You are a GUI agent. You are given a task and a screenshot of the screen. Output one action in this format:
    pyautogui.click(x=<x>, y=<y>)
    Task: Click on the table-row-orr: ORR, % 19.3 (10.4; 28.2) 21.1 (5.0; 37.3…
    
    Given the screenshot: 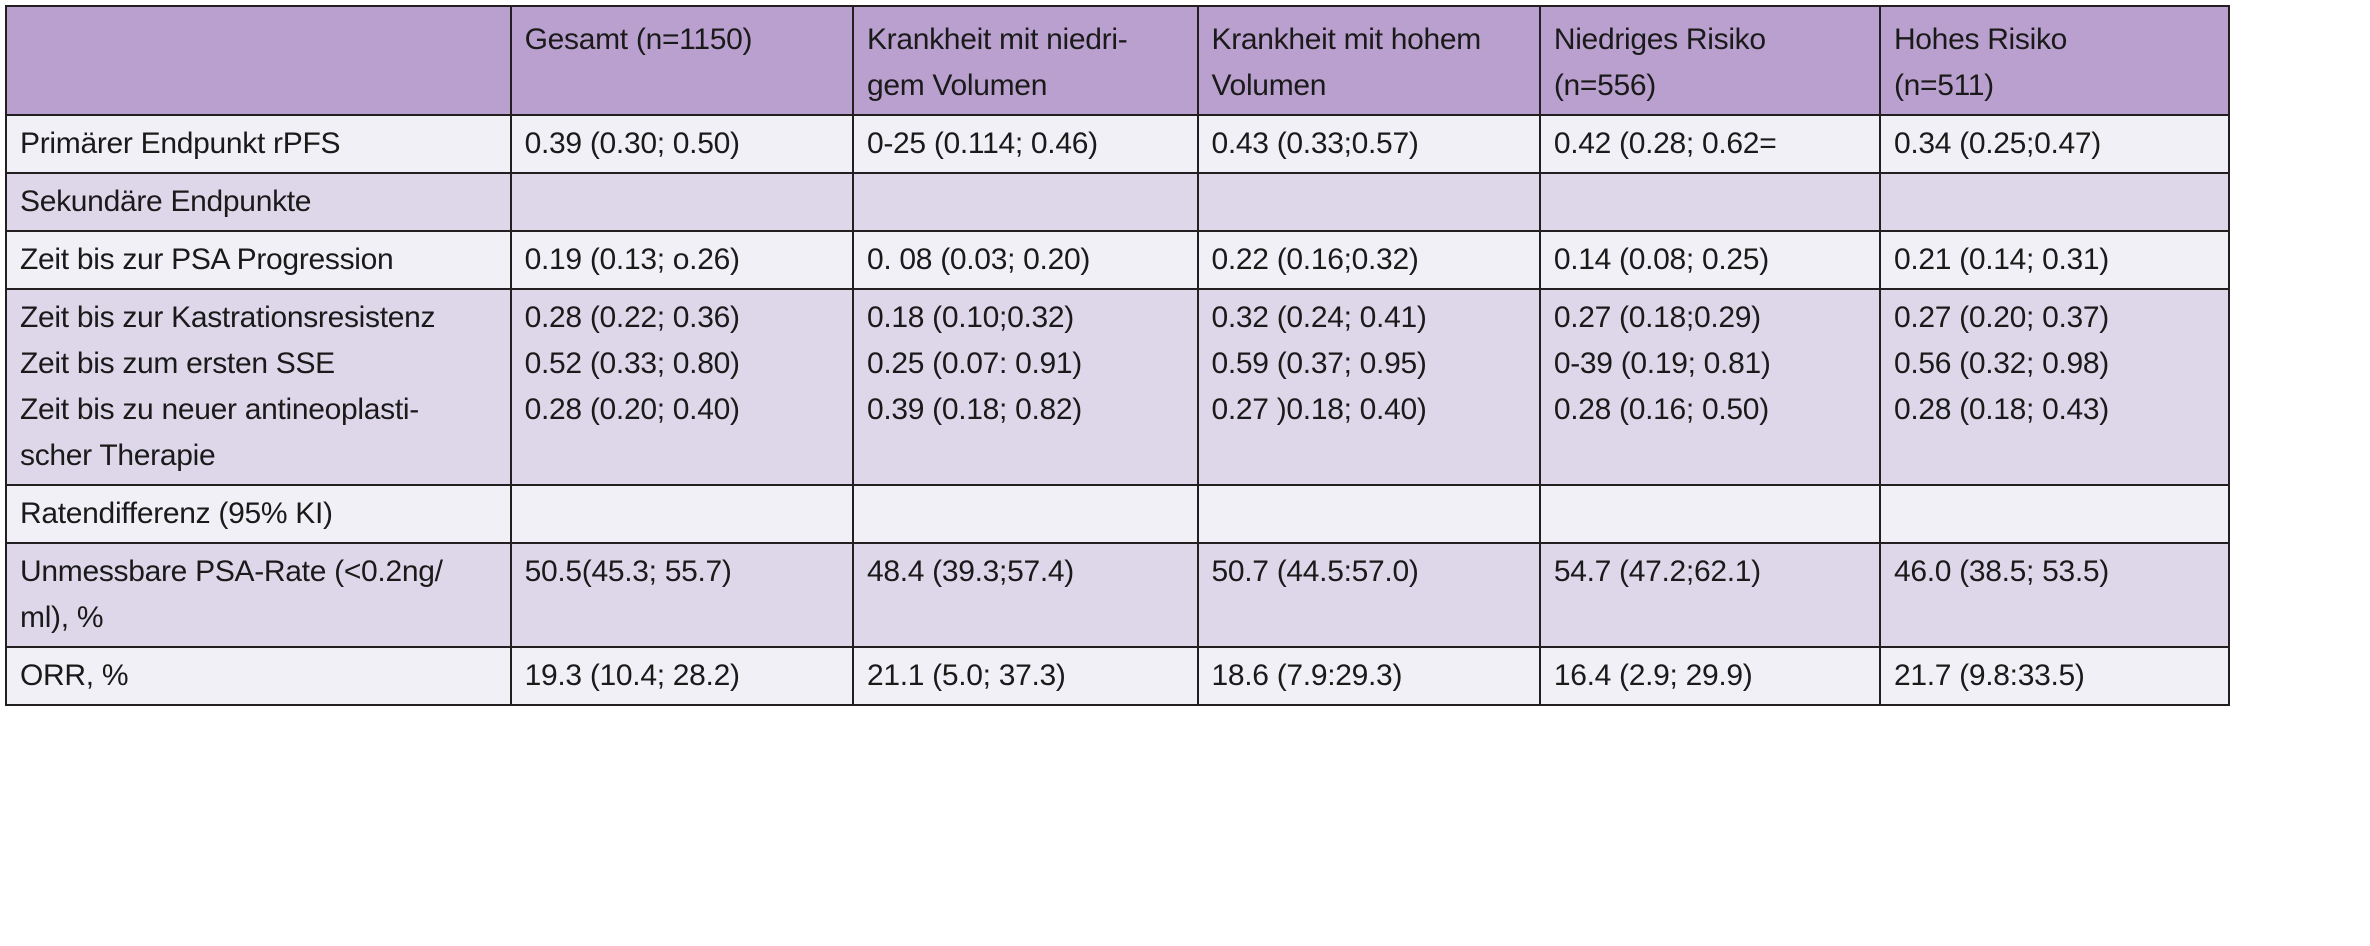 What is the action you would take?
    pyautogui.click(x=1118, y=676)
    